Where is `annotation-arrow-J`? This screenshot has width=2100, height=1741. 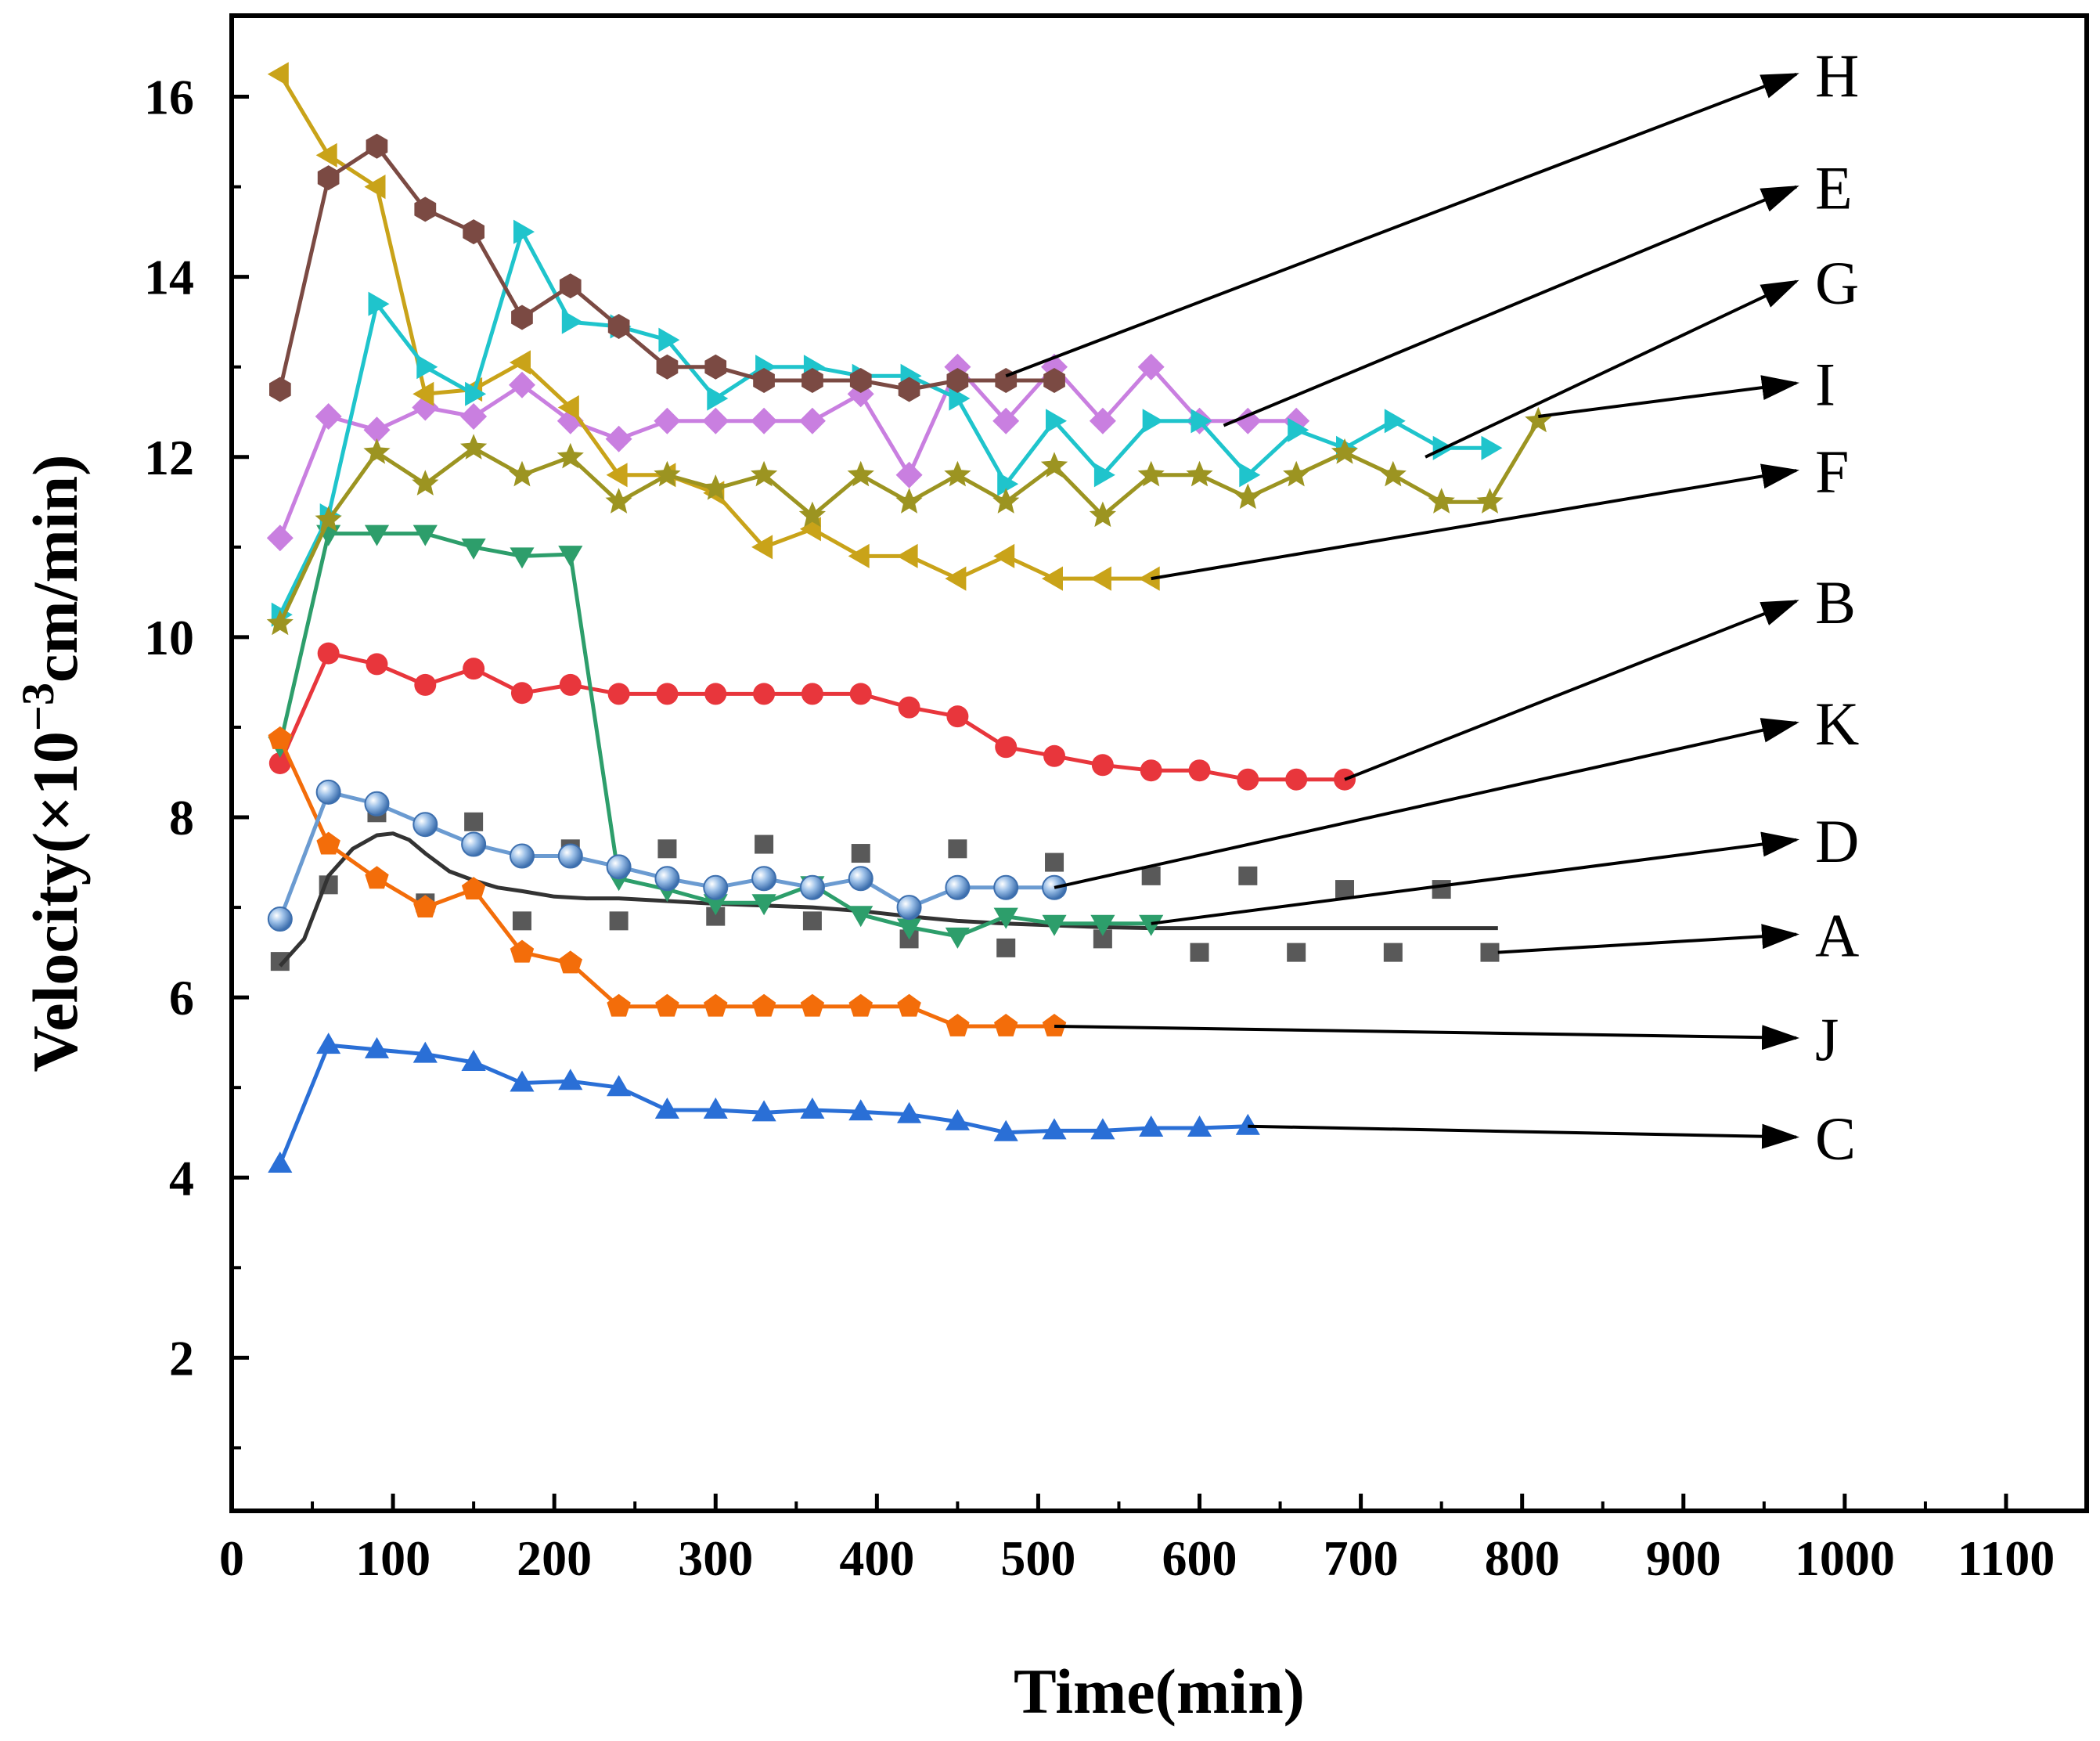
annotation-arrow-J is located at coordinates (1427, 1037).